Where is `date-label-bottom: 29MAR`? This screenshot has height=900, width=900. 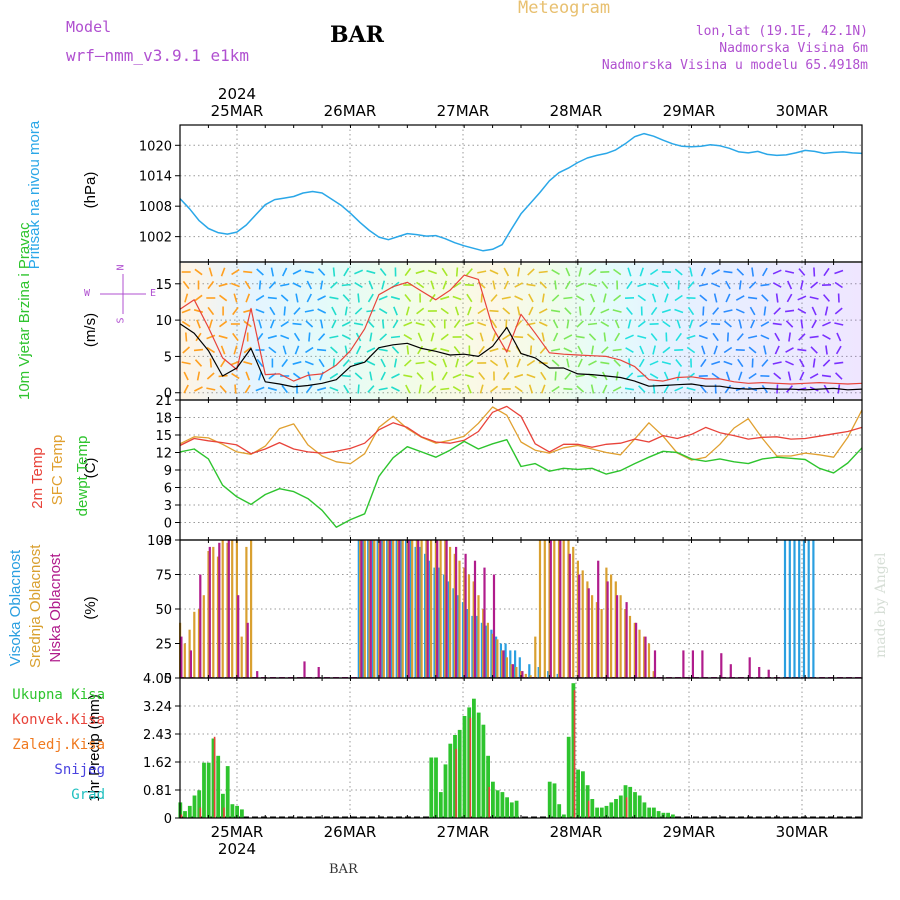 date-label-bottom: 29MAR is located at coordinates (689, 832).